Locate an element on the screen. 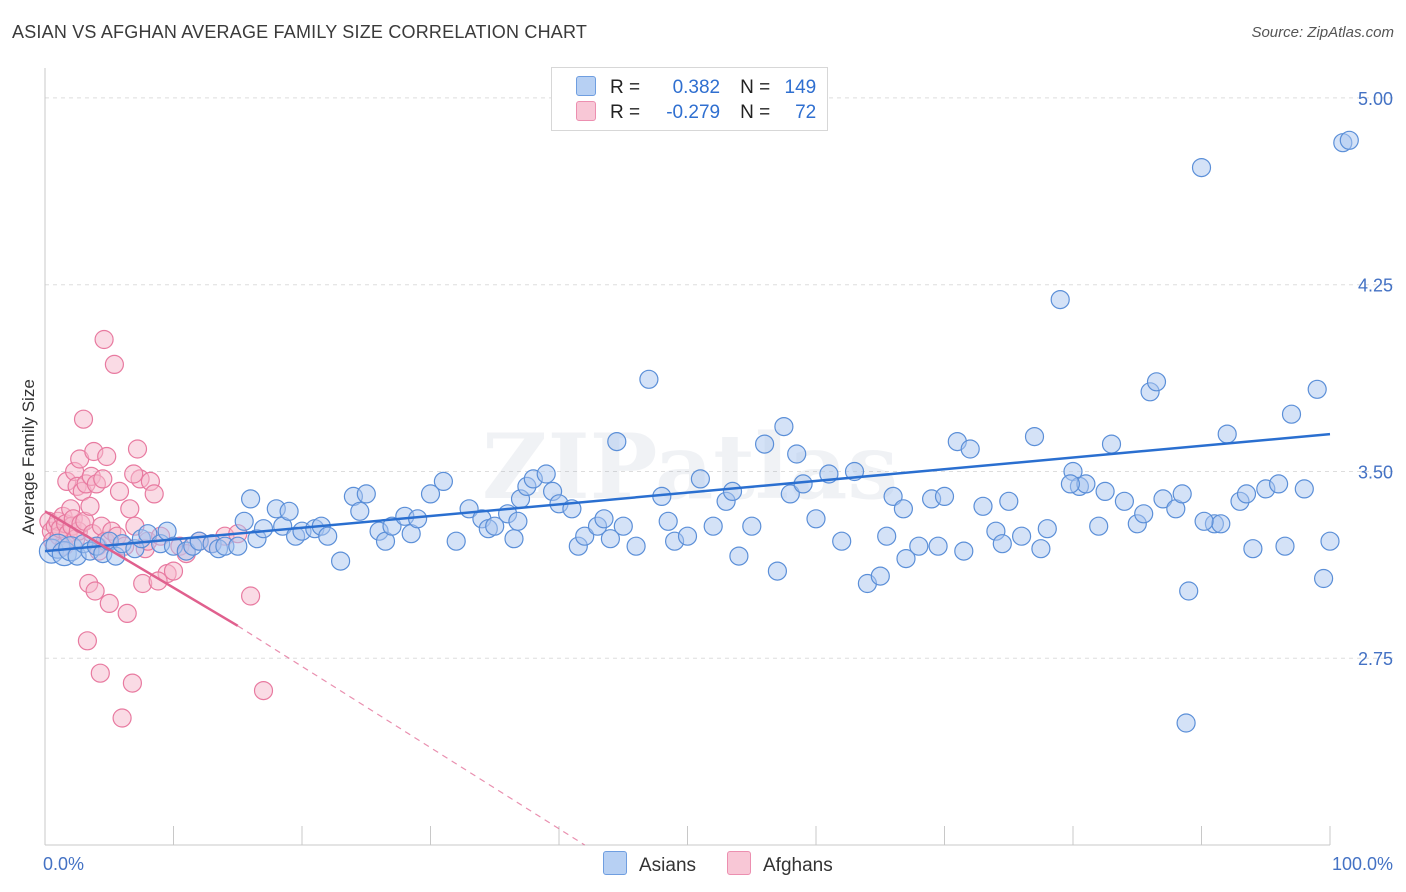 This screenshot has width=1406, height=892. asians-legend-label: Asians is located at coordinates (668, 865).